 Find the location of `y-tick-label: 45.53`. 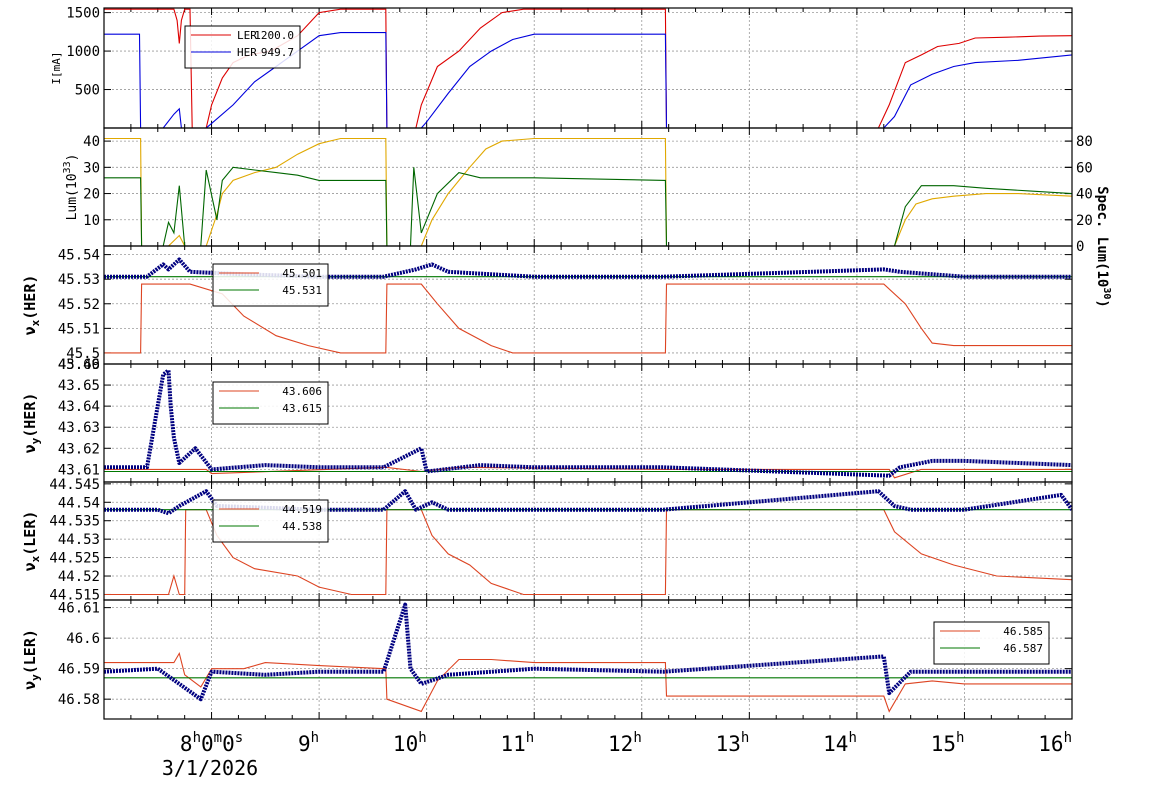

y-tick-label: 45.53 is located at coordinates (79, 280).